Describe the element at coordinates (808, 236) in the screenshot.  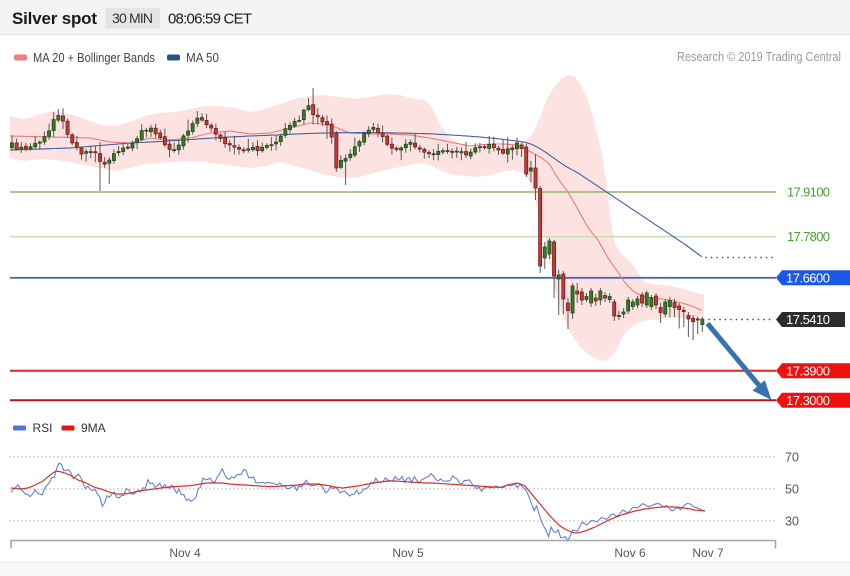
I see `svg-text: 17.7800` at that location.